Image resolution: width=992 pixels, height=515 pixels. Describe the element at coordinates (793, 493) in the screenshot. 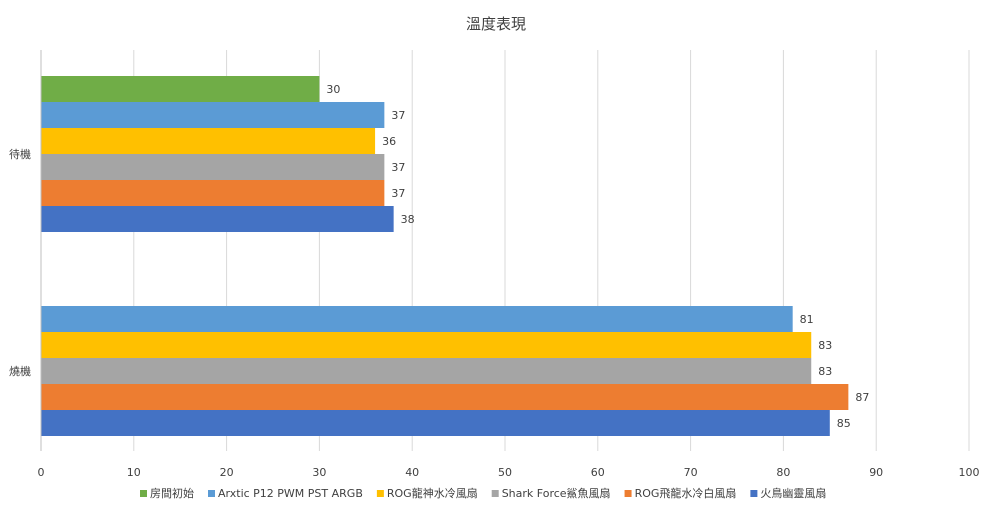

I see `legend-entry: 火鳥幽靈風扇` at that location.